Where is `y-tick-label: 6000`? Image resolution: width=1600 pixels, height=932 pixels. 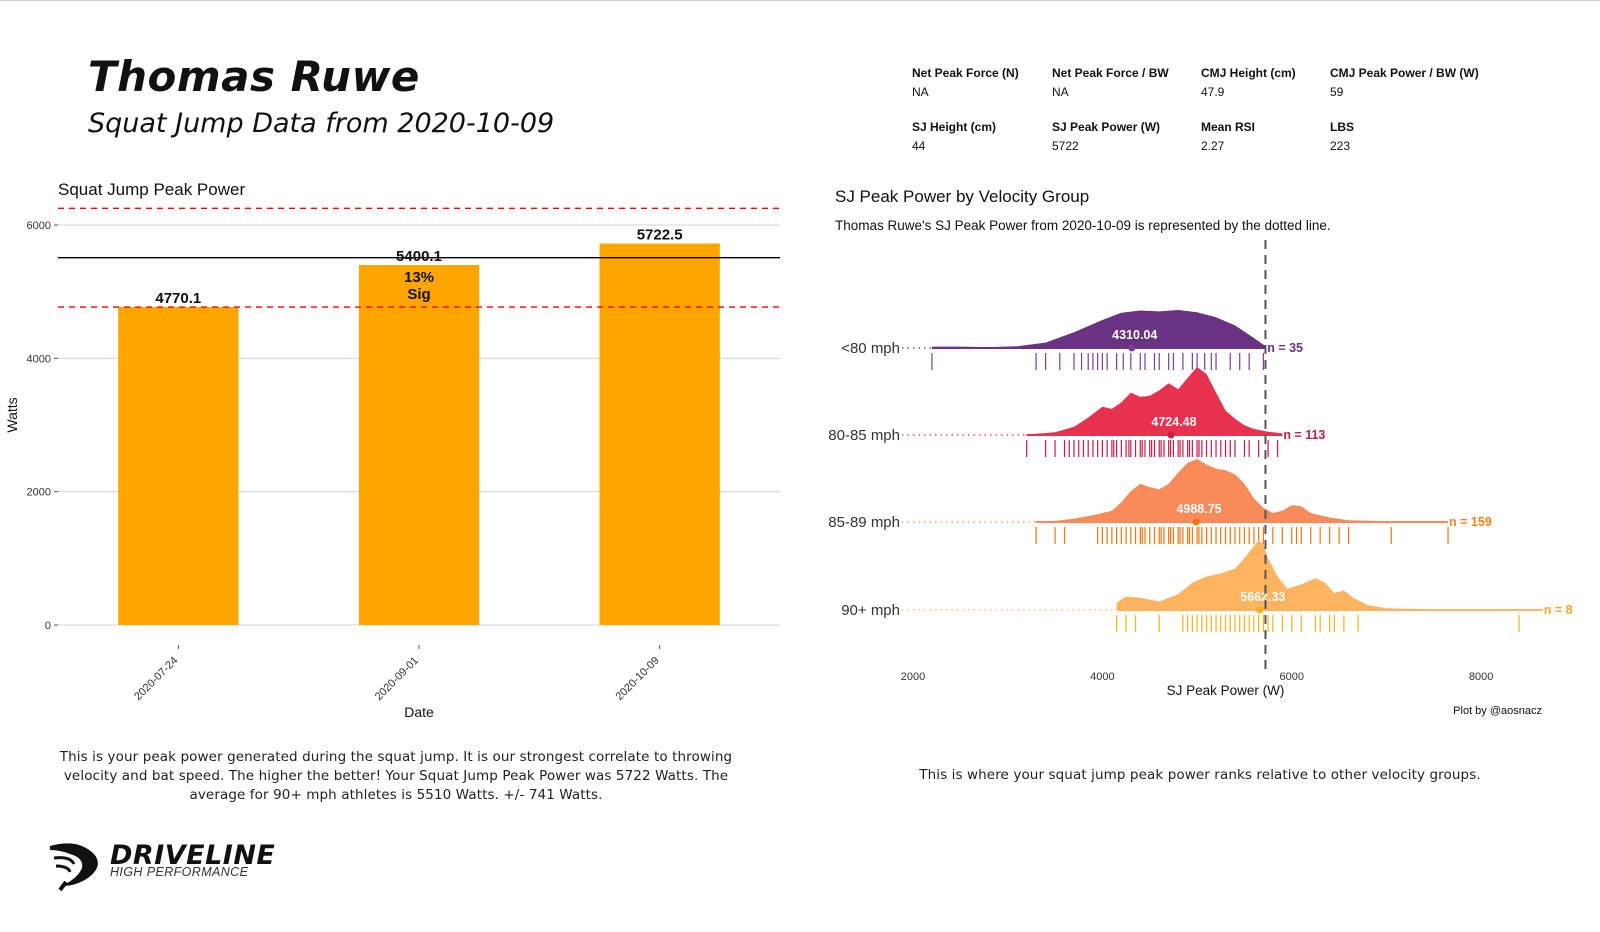
y-tick-label: 6000 is located at coordinates (39, 226).